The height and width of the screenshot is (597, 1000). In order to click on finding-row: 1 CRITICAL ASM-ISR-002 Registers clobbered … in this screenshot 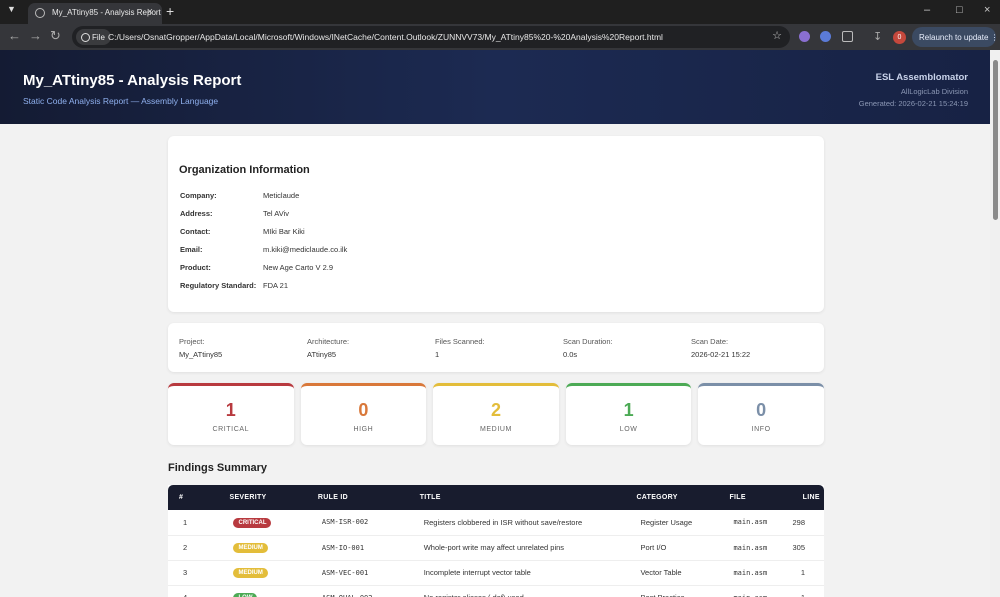, I will do `click(496, 523)`.